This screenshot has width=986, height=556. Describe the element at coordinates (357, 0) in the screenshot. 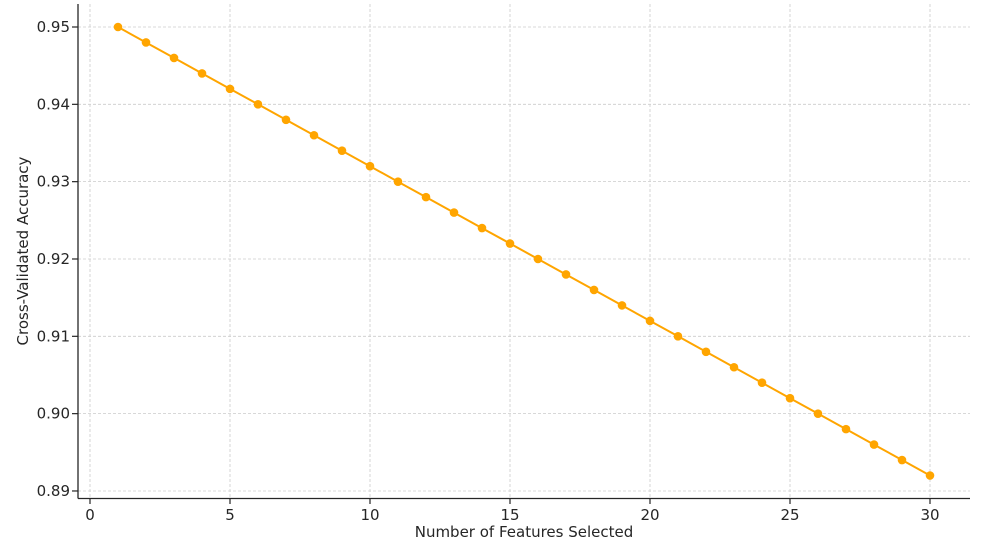

I see `title-fragment: g` at that location.